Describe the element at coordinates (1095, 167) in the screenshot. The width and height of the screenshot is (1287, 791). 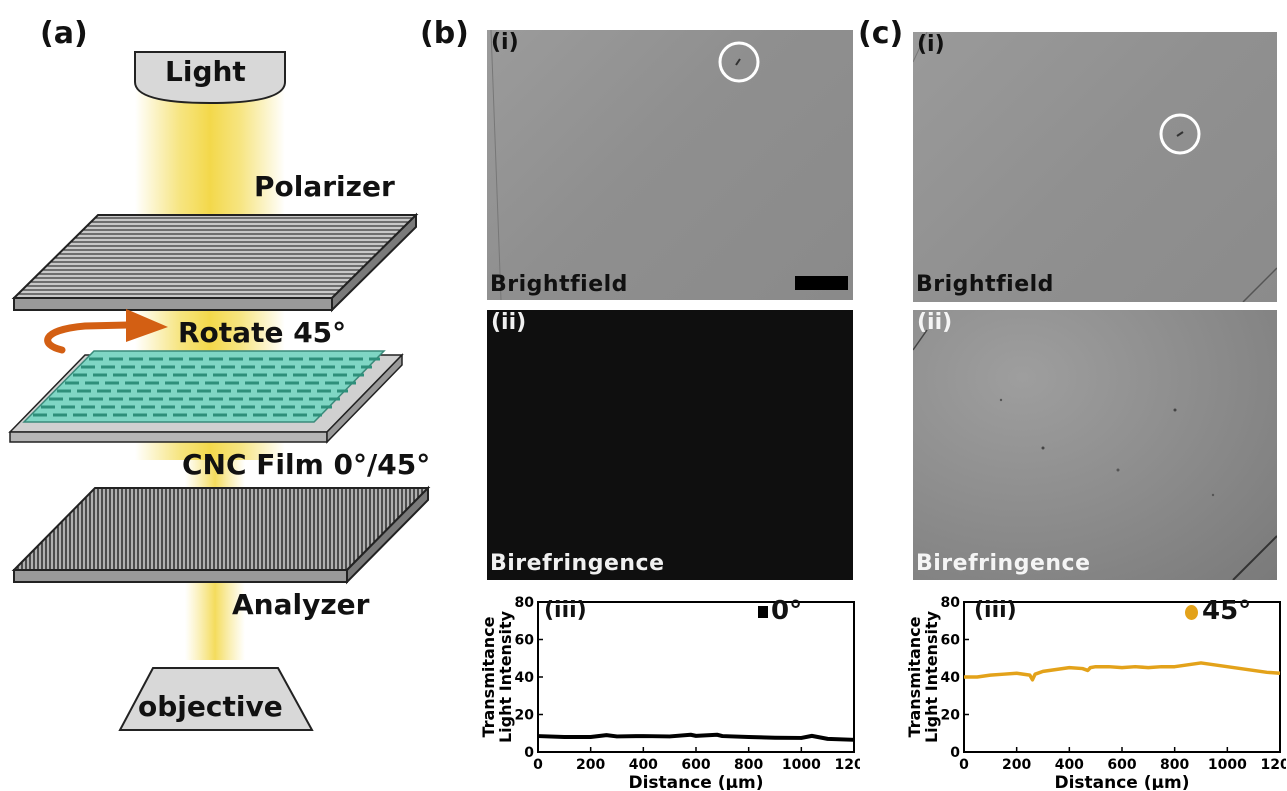
I see `brightfield-image-c: (i) Brightfield` at that location.